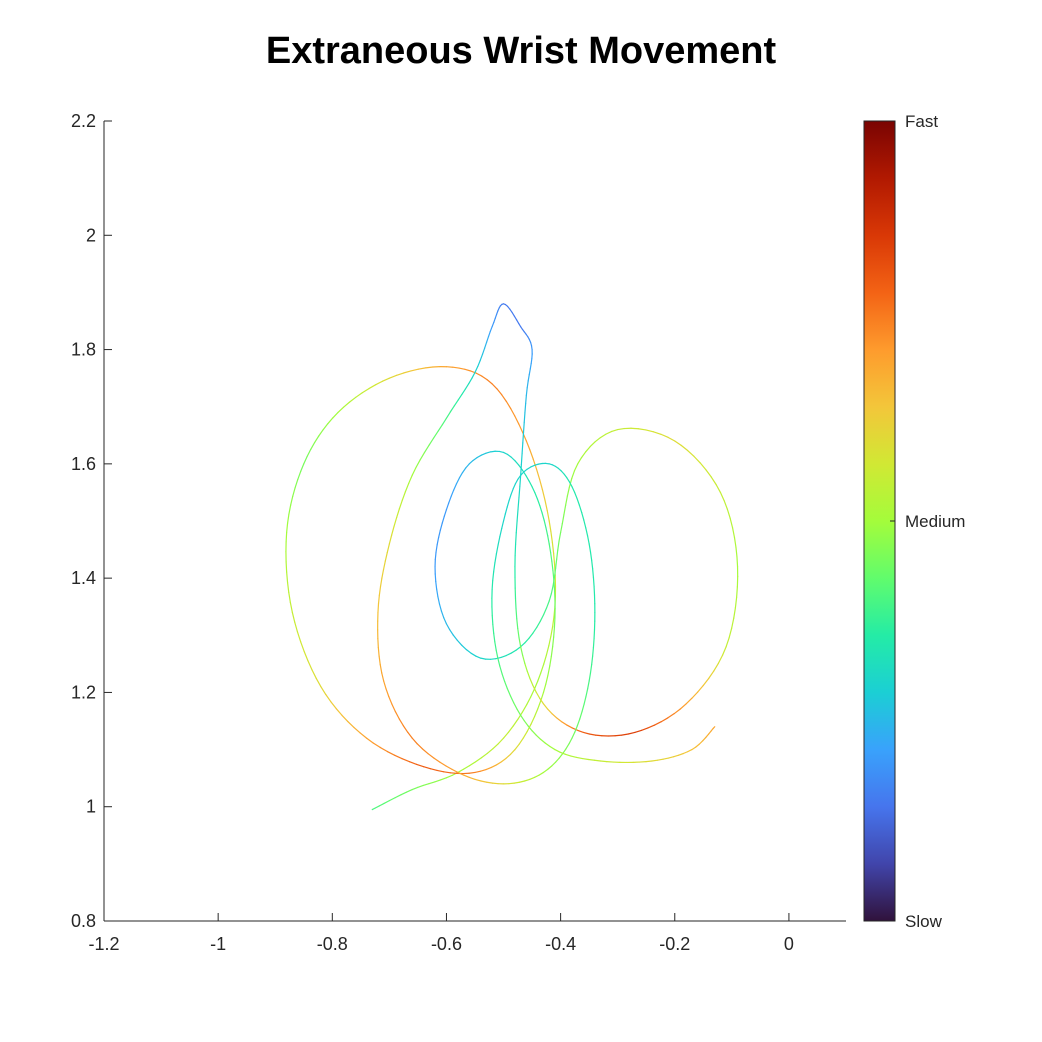  I want to click on colorbar-label: Medium, so click(935, 521).